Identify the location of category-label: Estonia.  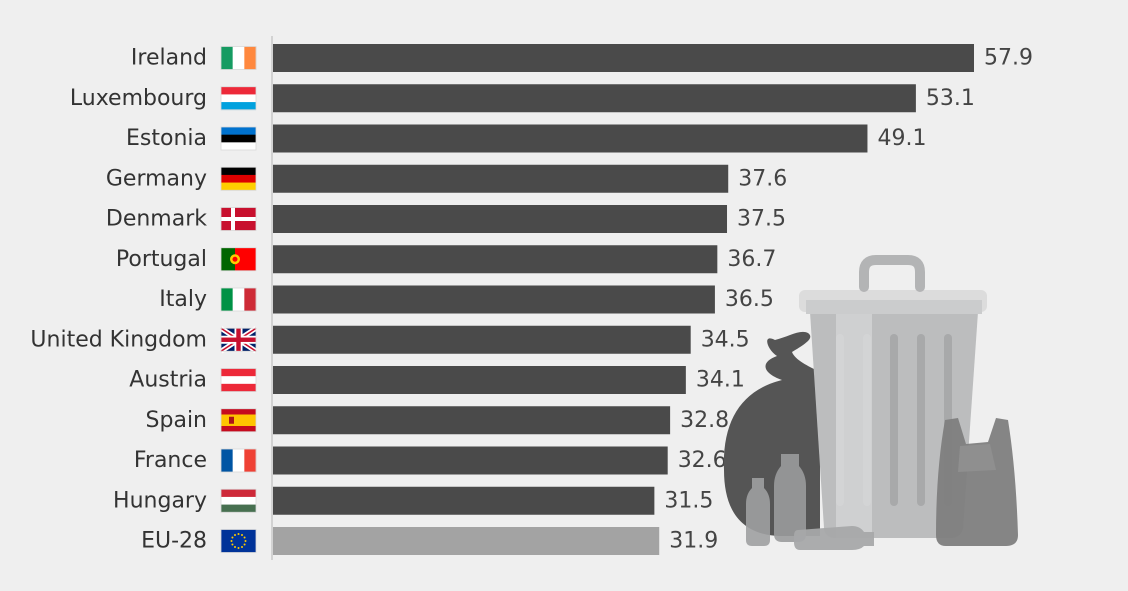
(166, 138).